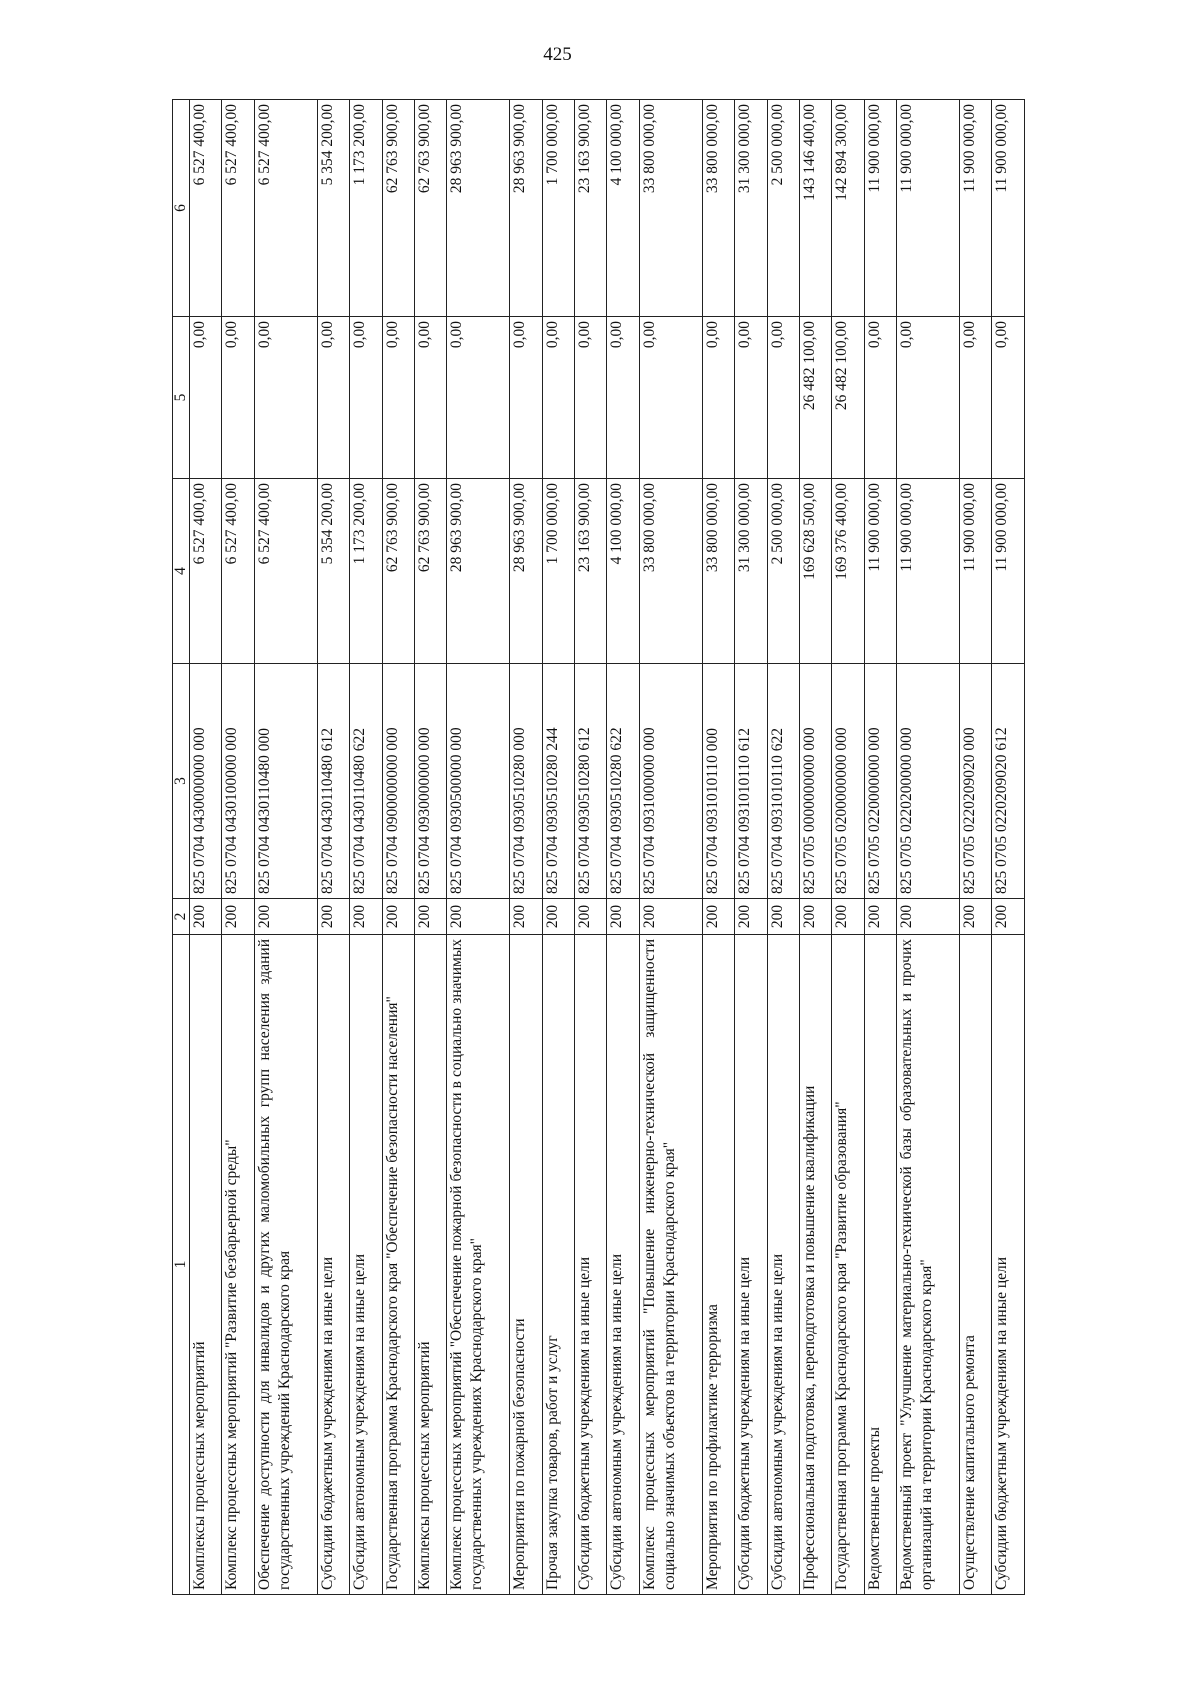 This screenshot has width=1200, height=1697. Describe the element at coordinates (975, 1264) in the screenshot. I see `name-cell: Осуществление капитального ремонта` at that location.